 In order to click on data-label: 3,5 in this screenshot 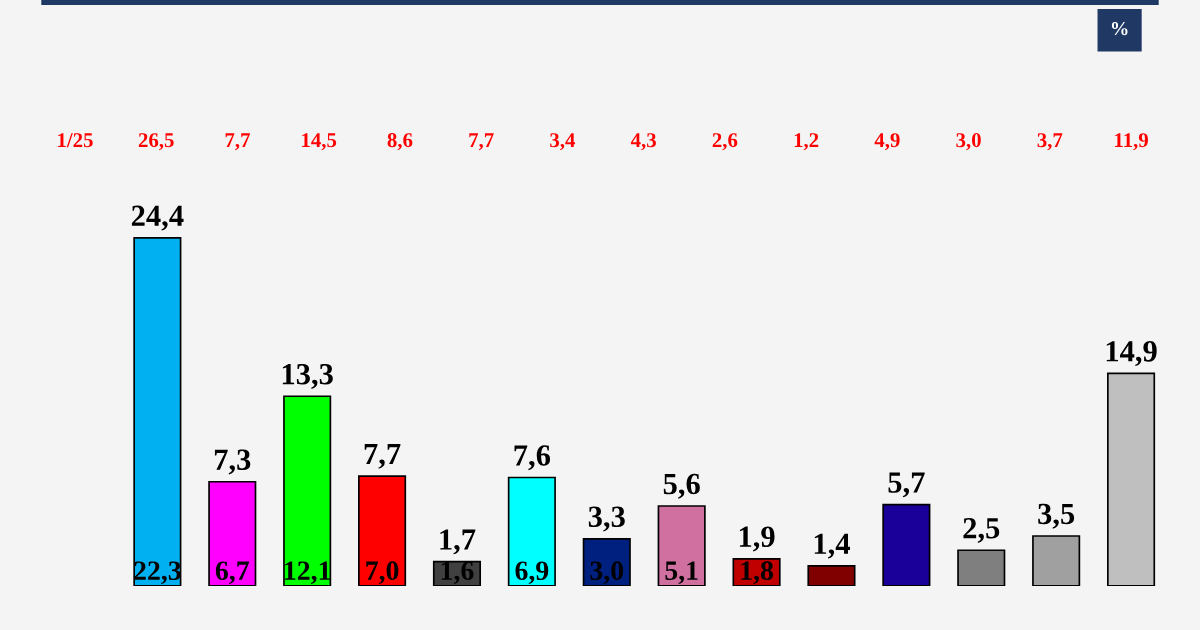, I will do `click(1056, 516)`.